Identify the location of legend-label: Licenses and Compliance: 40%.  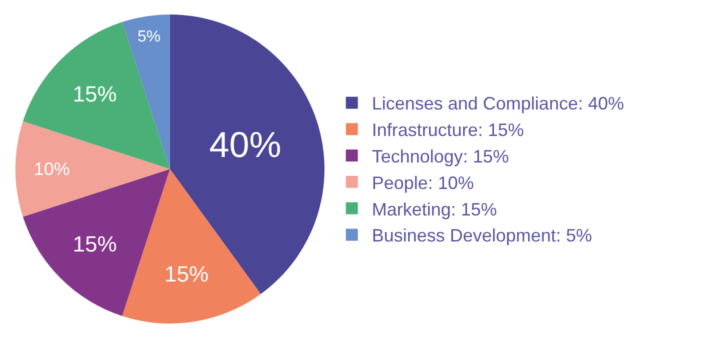
(498, 104).